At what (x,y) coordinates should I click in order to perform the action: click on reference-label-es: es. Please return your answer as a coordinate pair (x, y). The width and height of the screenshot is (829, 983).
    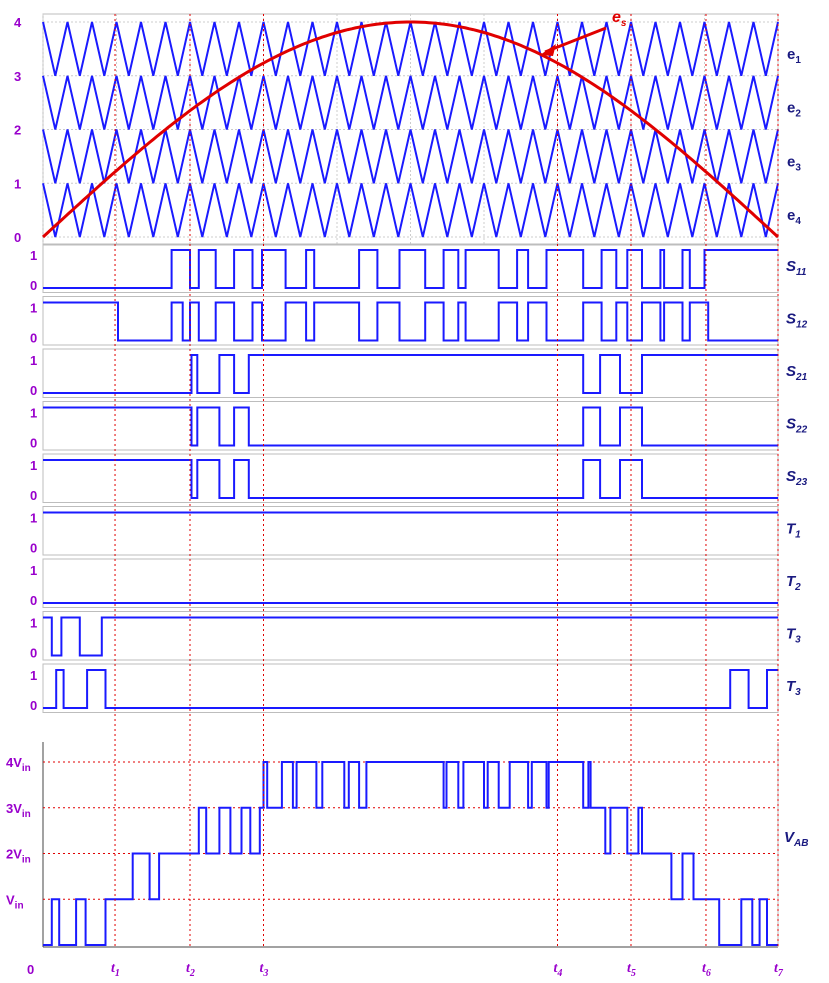
    Looking at the image, I should click on (619, 19).